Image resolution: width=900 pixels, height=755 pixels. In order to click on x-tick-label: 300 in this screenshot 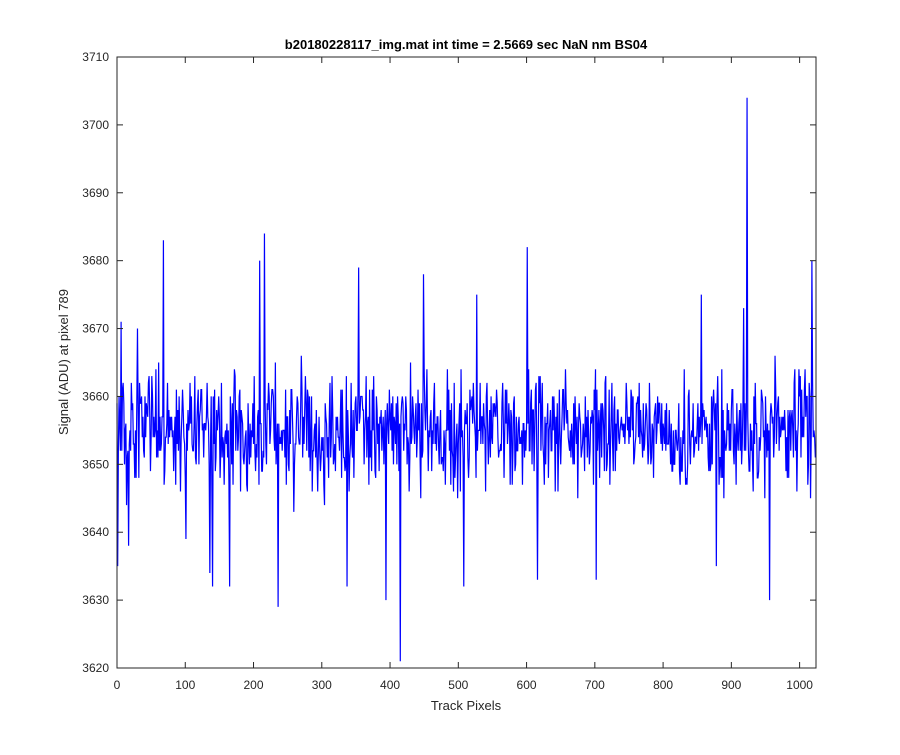, I will do `click(322, 685)`.